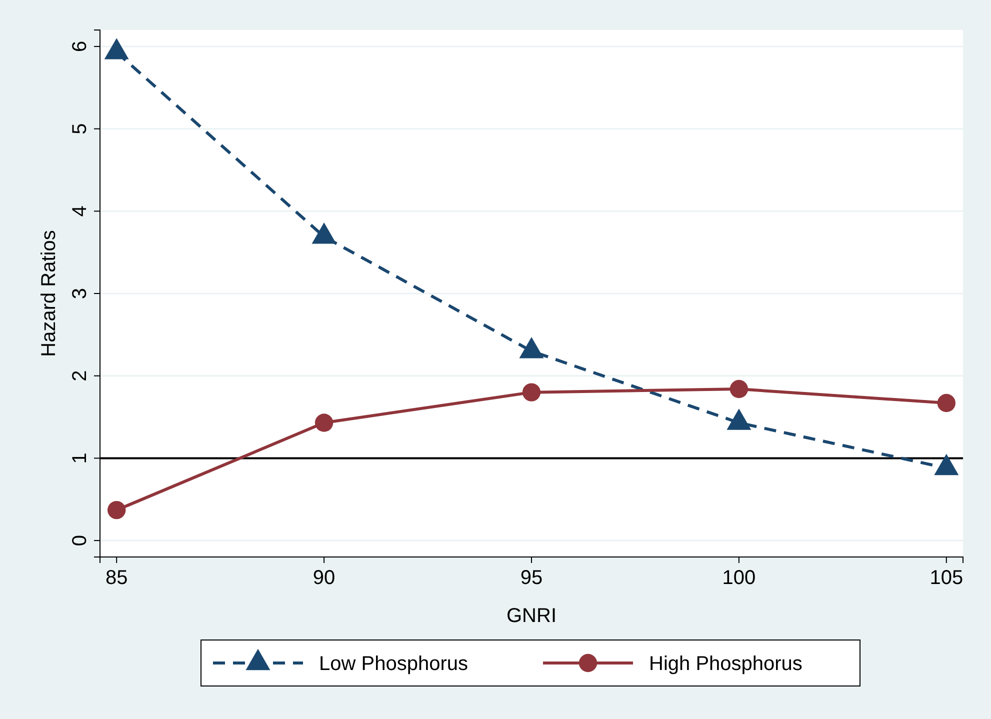  I want to click on x-tick-label: 85, so click(116, 578).